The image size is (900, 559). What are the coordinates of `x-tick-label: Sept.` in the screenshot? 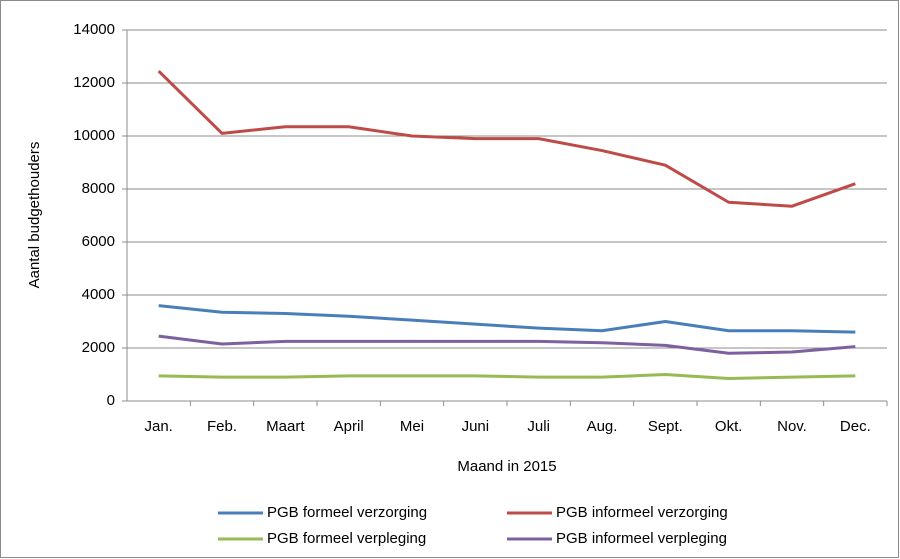 It's located at (665, 426).